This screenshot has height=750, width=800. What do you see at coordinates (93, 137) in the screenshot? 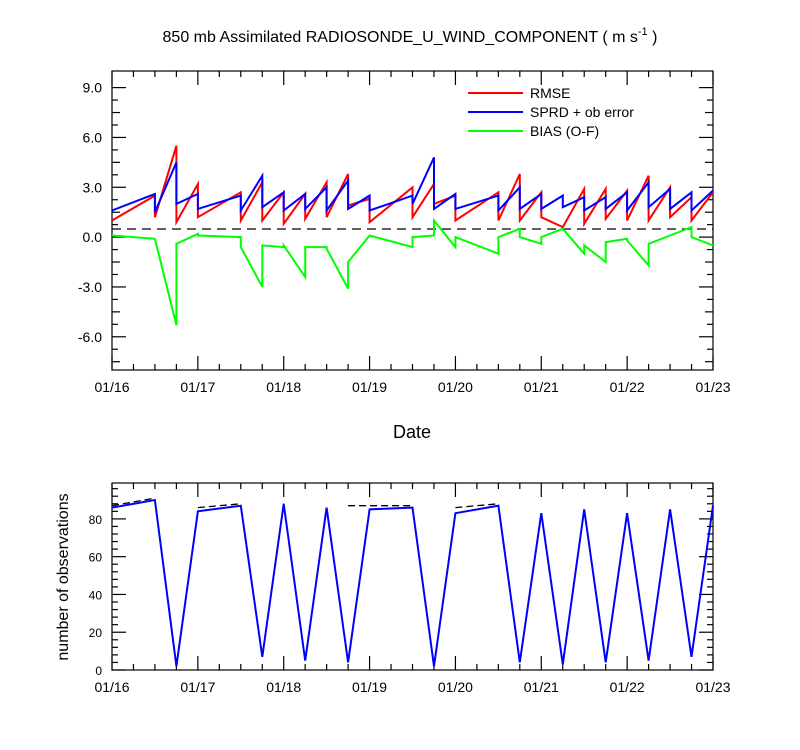
I see `y-tick-label: 6.0` at bounding box center [93, 137].